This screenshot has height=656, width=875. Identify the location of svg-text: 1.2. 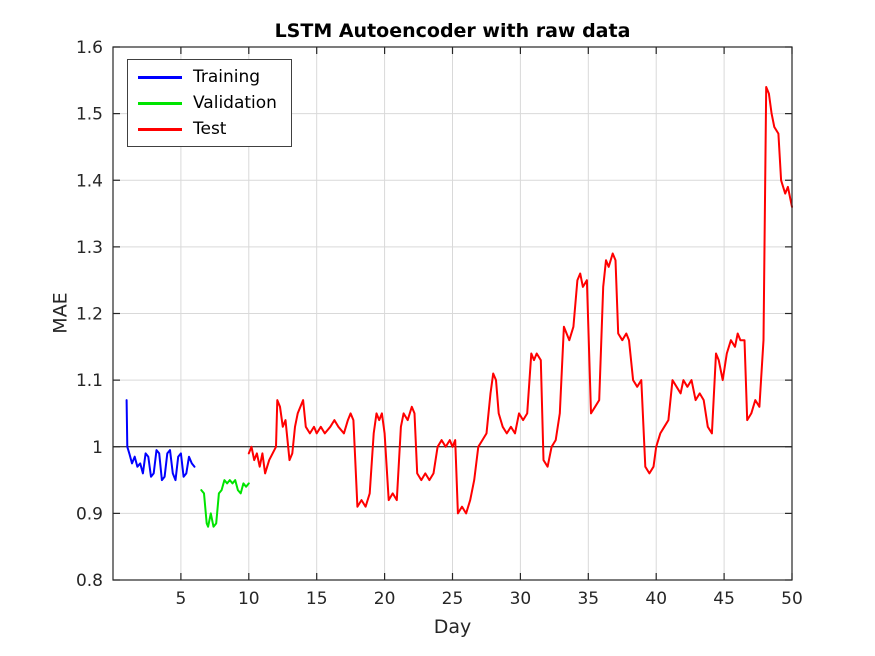
(89, 315).